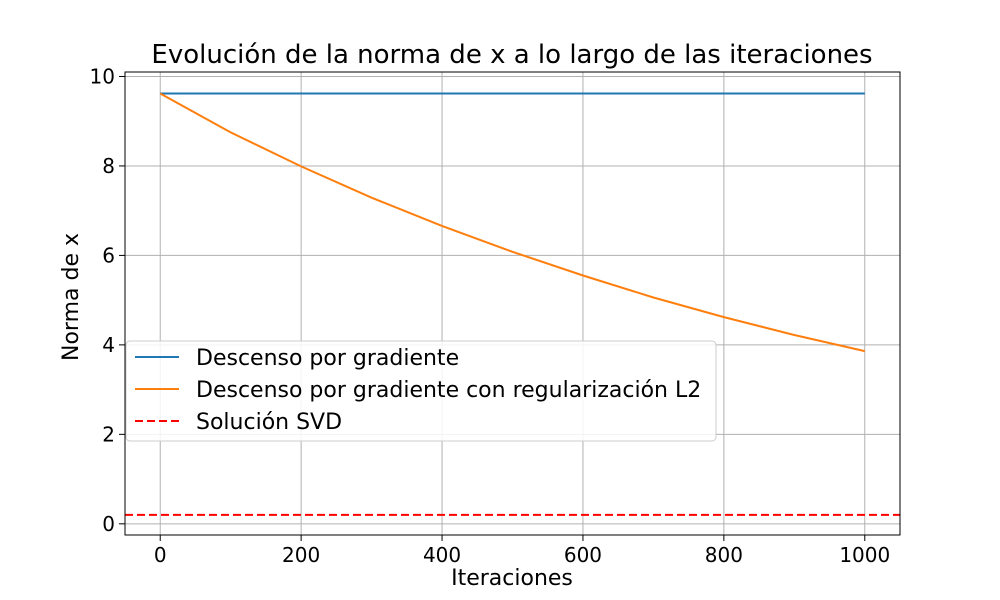 This screenshot has width=1000, height=600. I want to click on y-tick-label: 6, so click(108, 255).